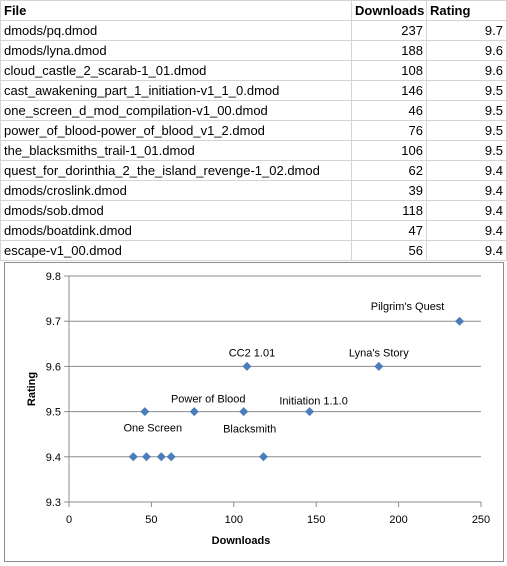 Image resolution: width=507 pixels, height=566 pixels. I want to click on cell-file: dmods/croslink.dmod, so click(176, 190).